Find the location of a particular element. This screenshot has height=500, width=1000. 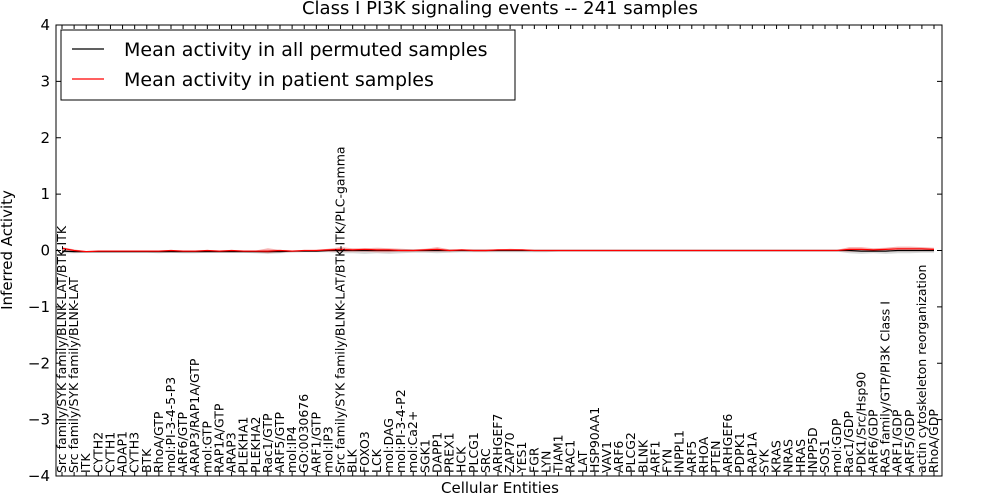

x-category-label: ARF5/GTP is located at coordinates (279, 442).